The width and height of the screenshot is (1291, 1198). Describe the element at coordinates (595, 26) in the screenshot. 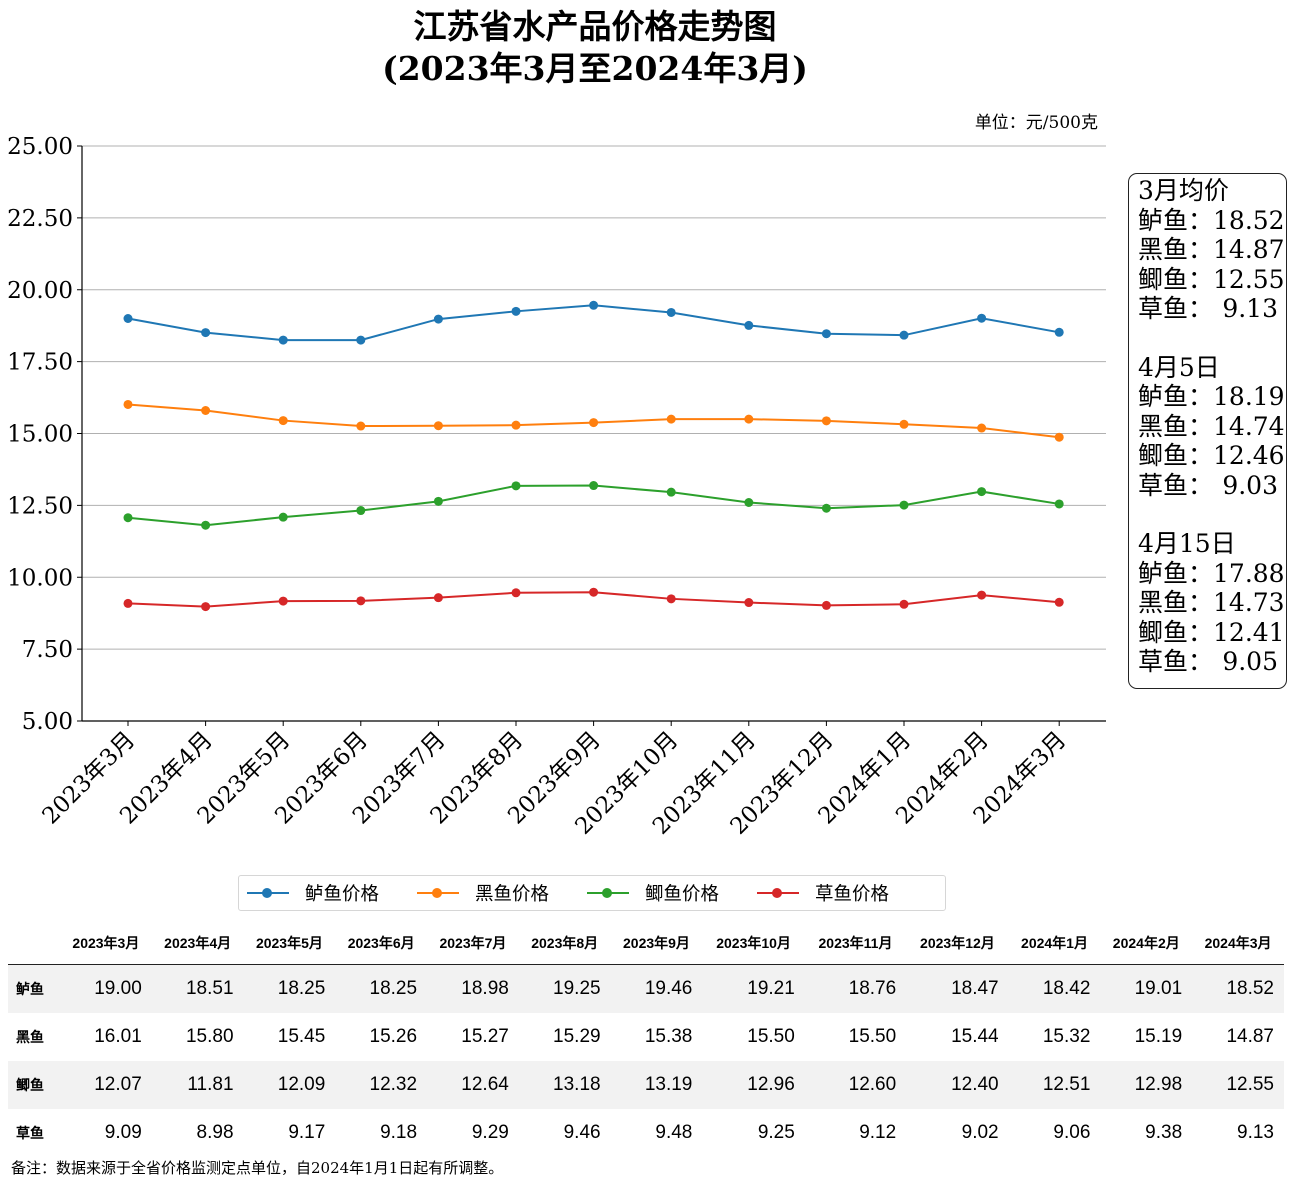

I see `chart-title-line1: 江苏省水产品价格走势图` at that location.